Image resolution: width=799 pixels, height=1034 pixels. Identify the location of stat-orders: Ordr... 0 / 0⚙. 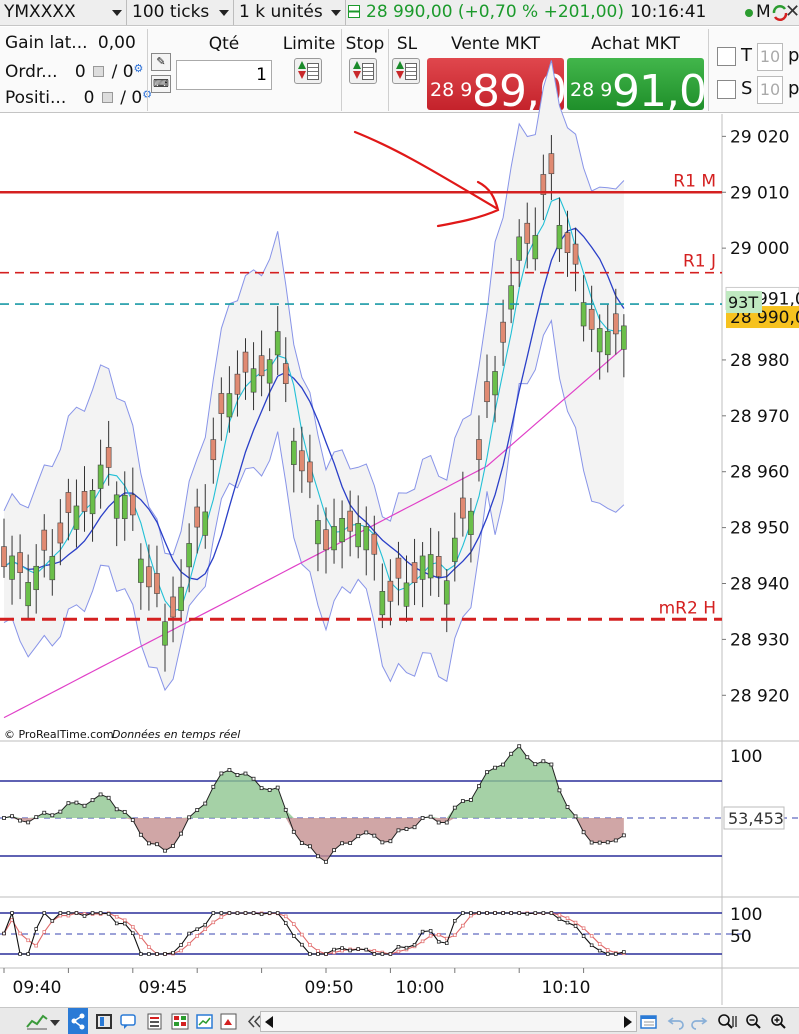
(74, 69).